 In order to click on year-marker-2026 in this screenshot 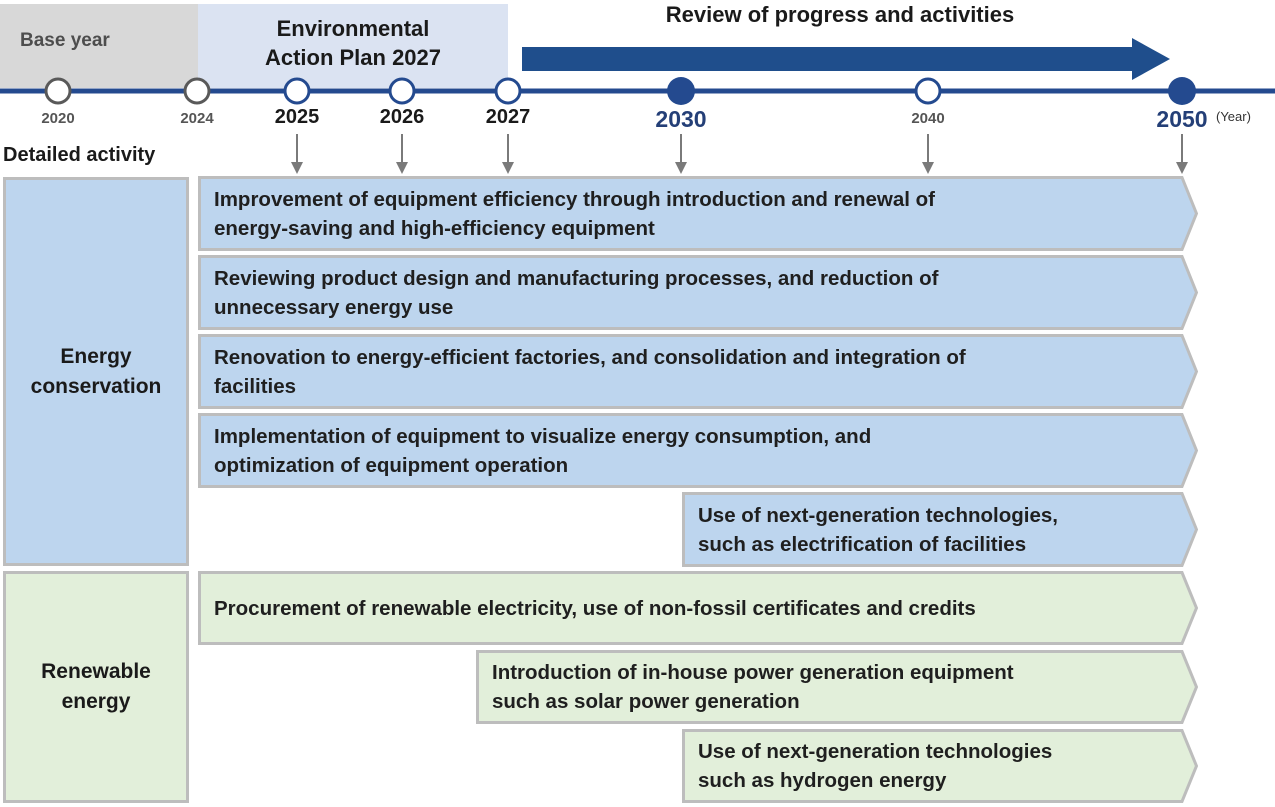, I will do `click(402, 91)`.